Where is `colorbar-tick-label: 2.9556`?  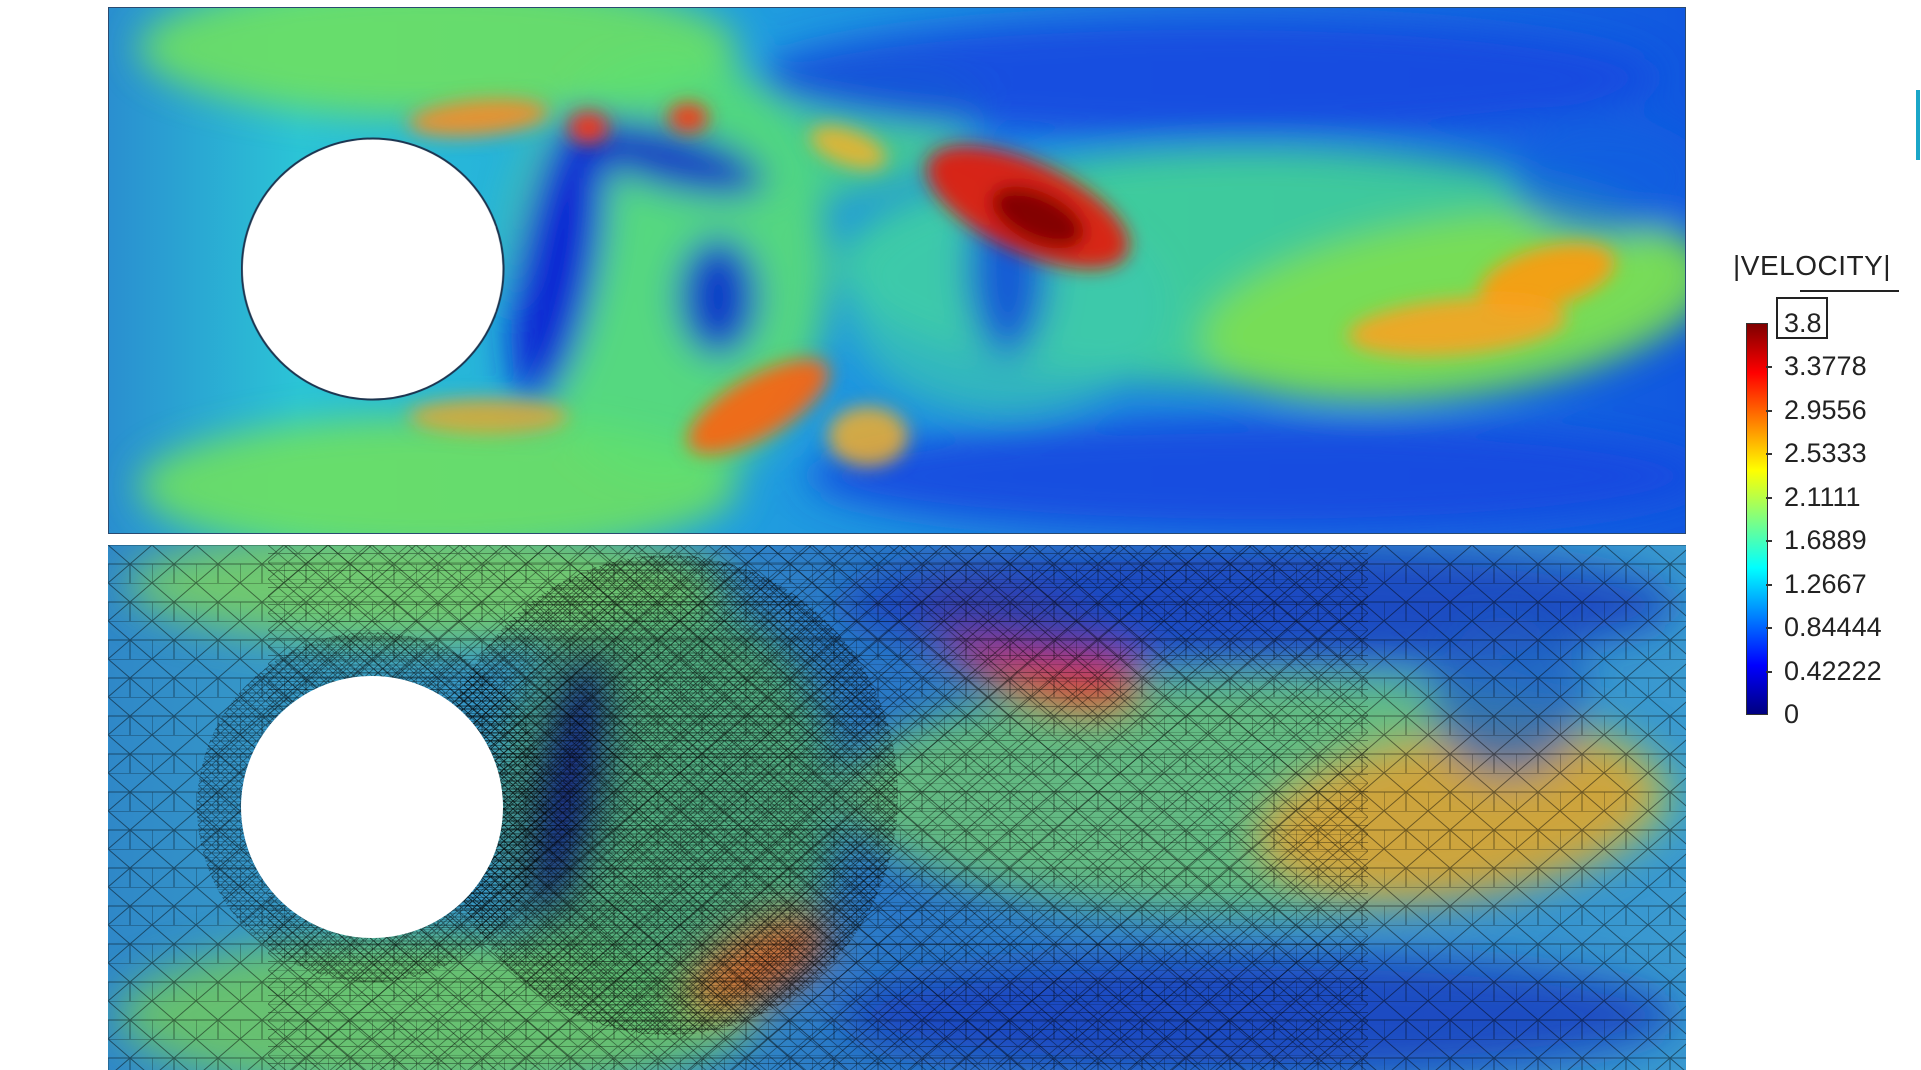
colorbar-tick-label: 2.9556 is located at coordinates (1825, 409).